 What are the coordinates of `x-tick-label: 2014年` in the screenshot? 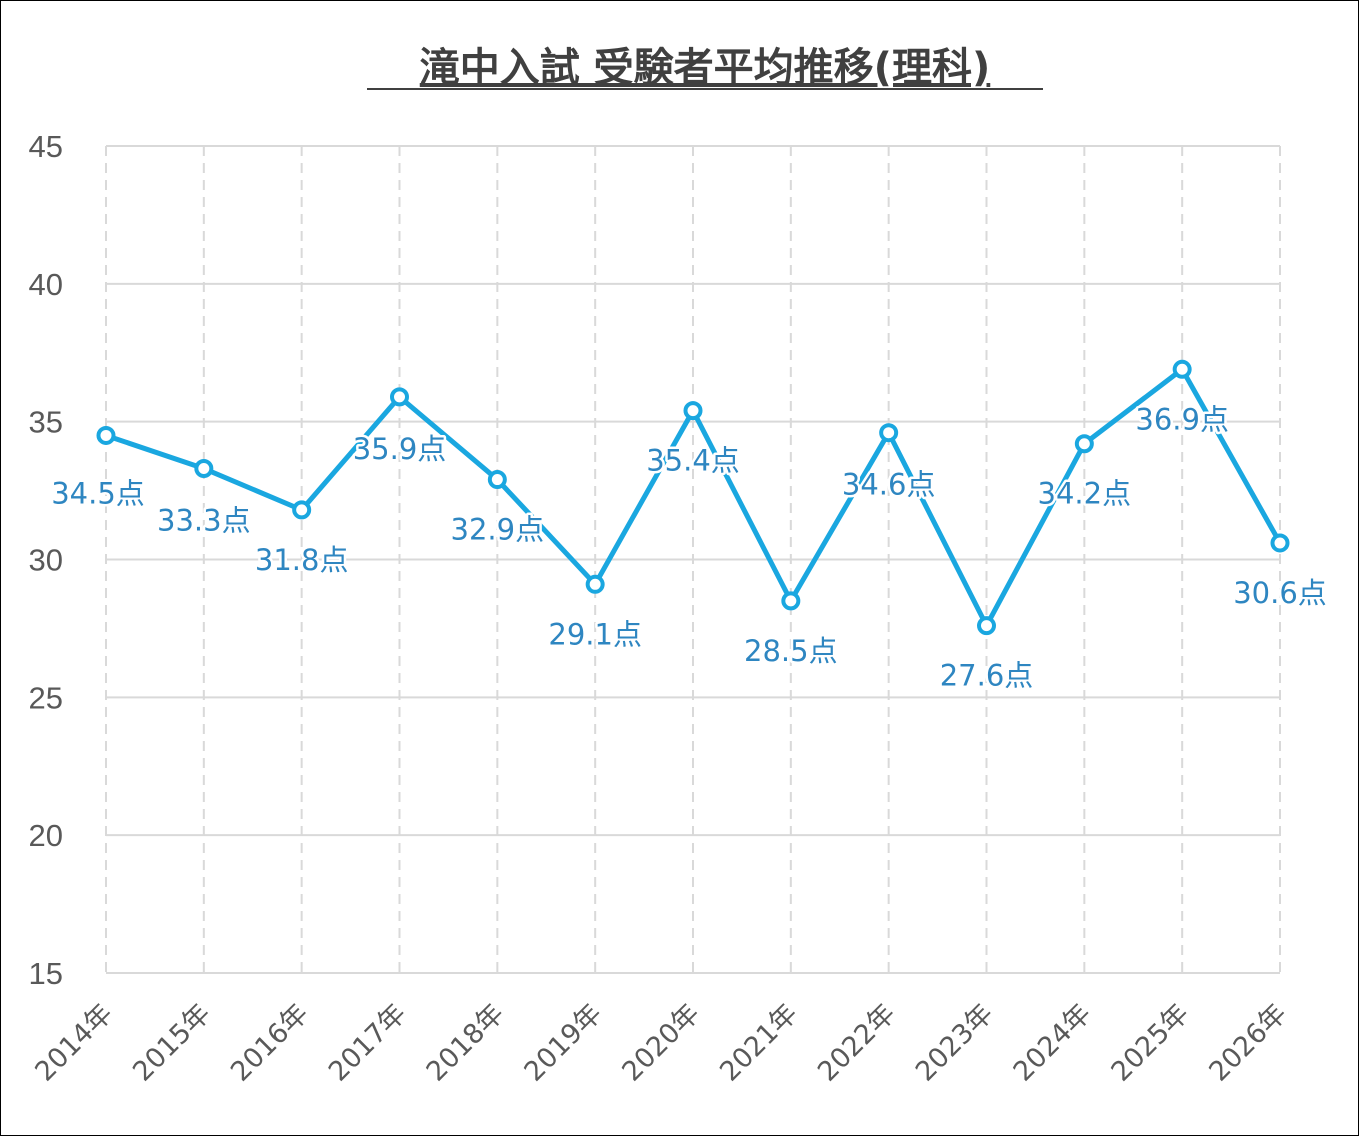 It's located at (74, 1043).